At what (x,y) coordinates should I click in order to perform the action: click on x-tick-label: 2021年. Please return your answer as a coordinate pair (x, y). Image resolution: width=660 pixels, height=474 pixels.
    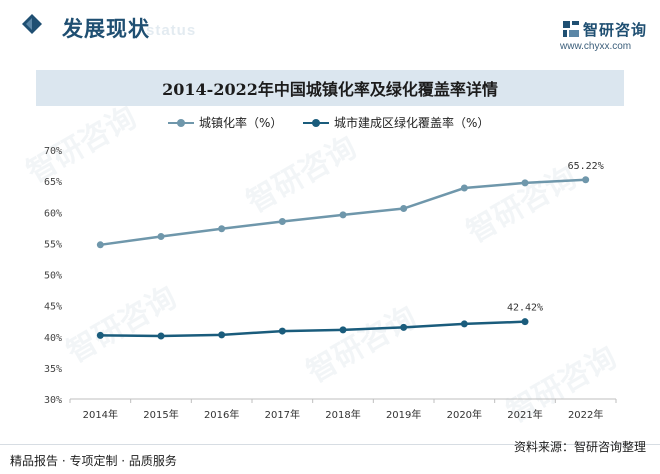
    Looking at the image, I should click on (524, 414).